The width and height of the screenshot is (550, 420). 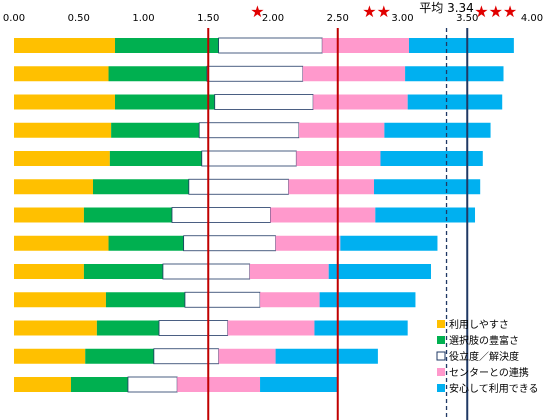 What do you see at coordinates (494, 388) in the screenshot?
I see `legend-label: 安心して利用できる` at bounding box center [494, 388].